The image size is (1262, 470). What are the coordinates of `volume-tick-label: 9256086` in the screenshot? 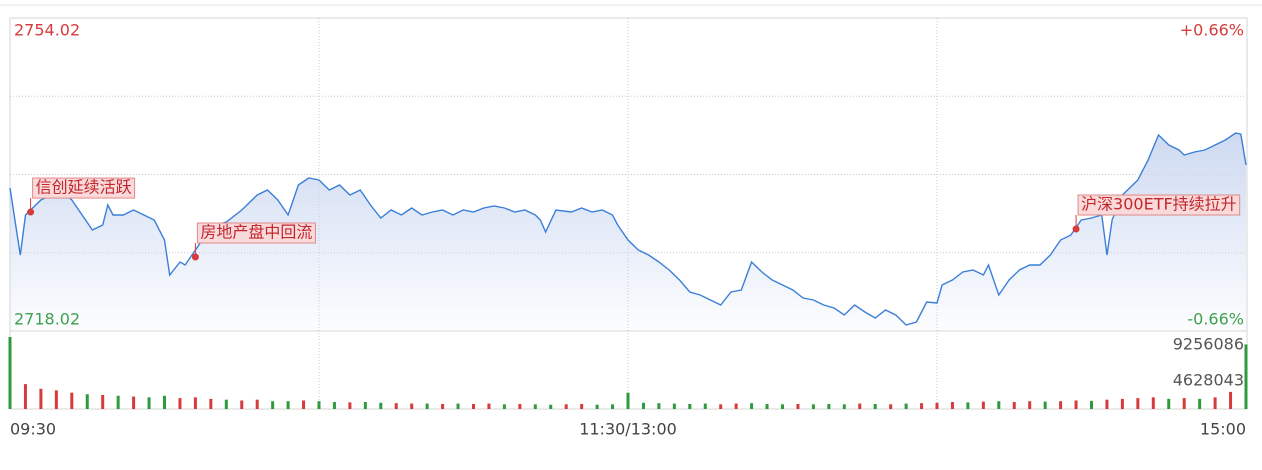 It's located at (1208, 344).